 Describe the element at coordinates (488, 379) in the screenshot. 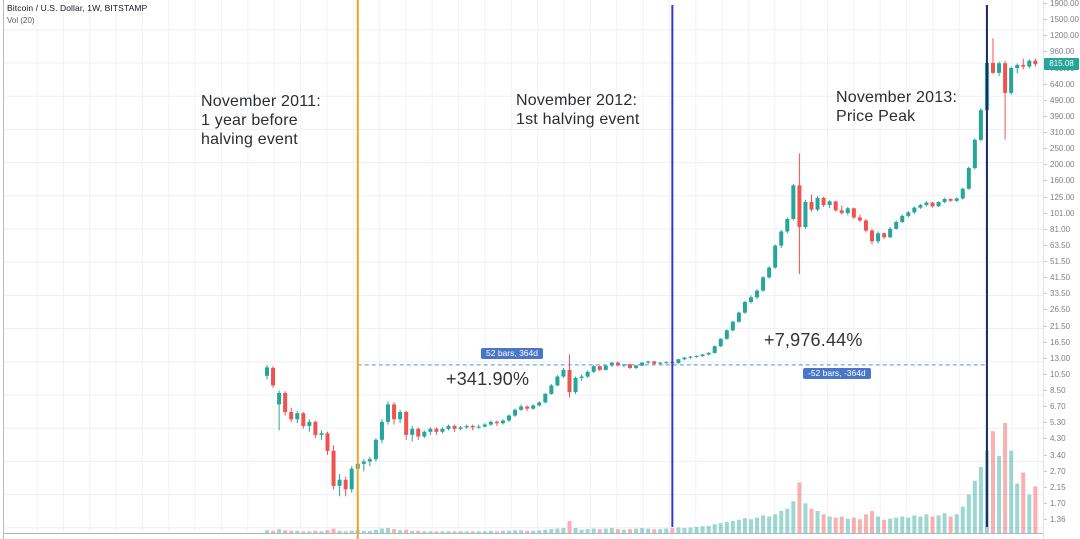

I see `measure-percent-label-1: +341.90%` at that location.